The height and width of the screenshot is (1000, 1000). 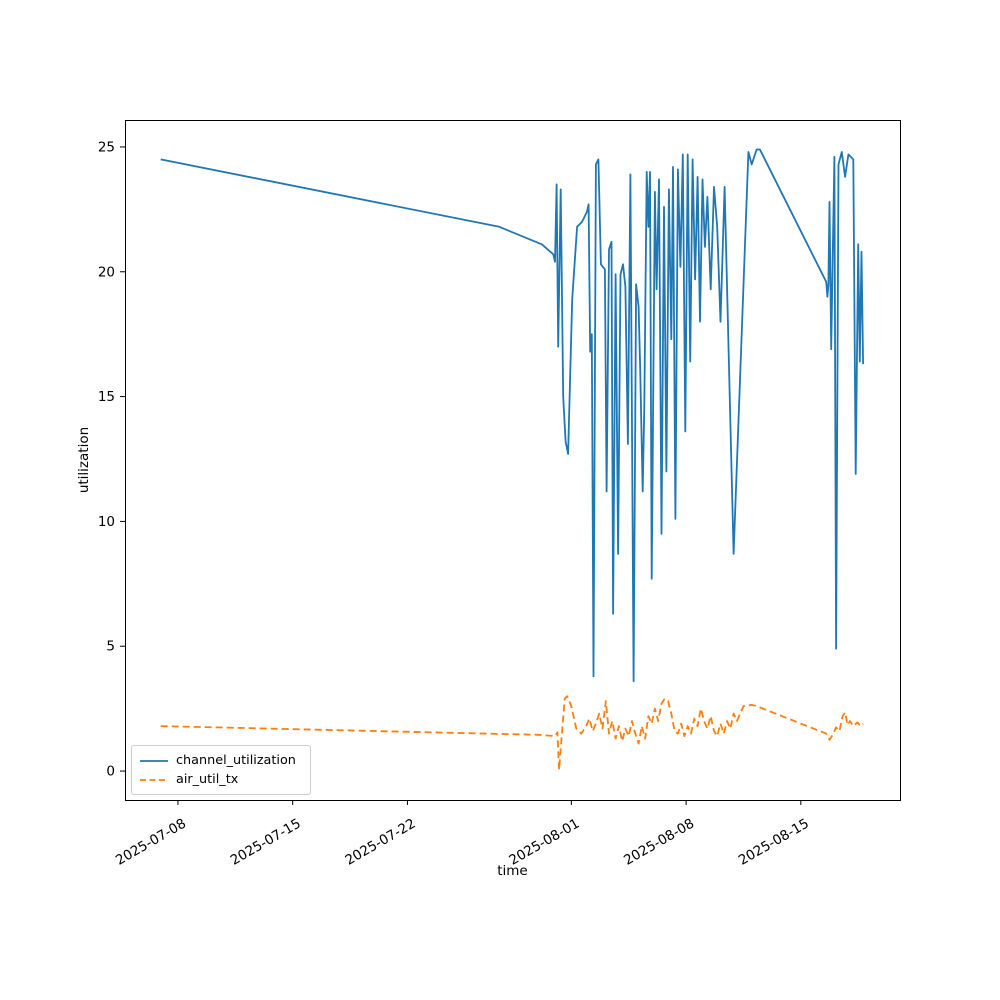 I want to click on air-util-tx-line-sample-icon, so click(x=154, y=779).